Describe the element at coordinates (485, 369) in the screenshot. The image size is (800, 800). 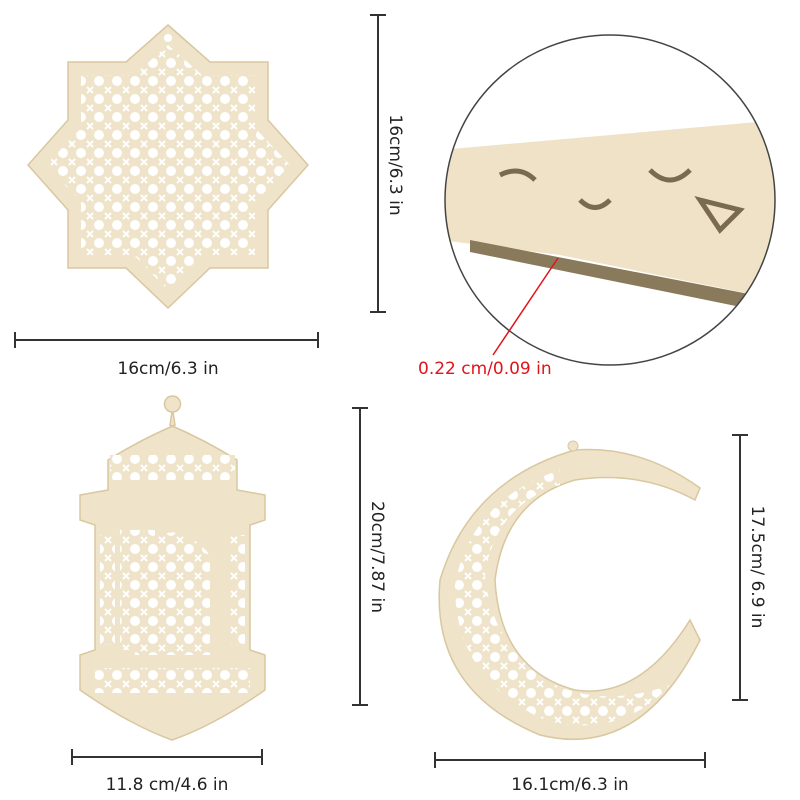
I see `thickness-label: 0.22 cm/0.09 in` at that location.